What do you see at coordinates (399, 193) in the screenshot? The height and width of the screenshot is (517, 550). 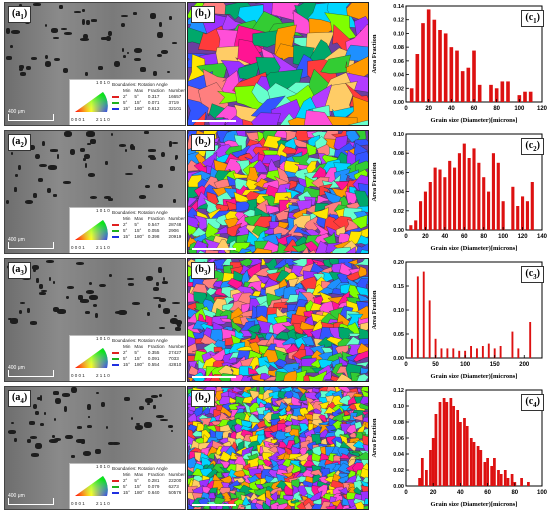 I see `y-tick-label: 0.04` at bounding box center [399, 193].